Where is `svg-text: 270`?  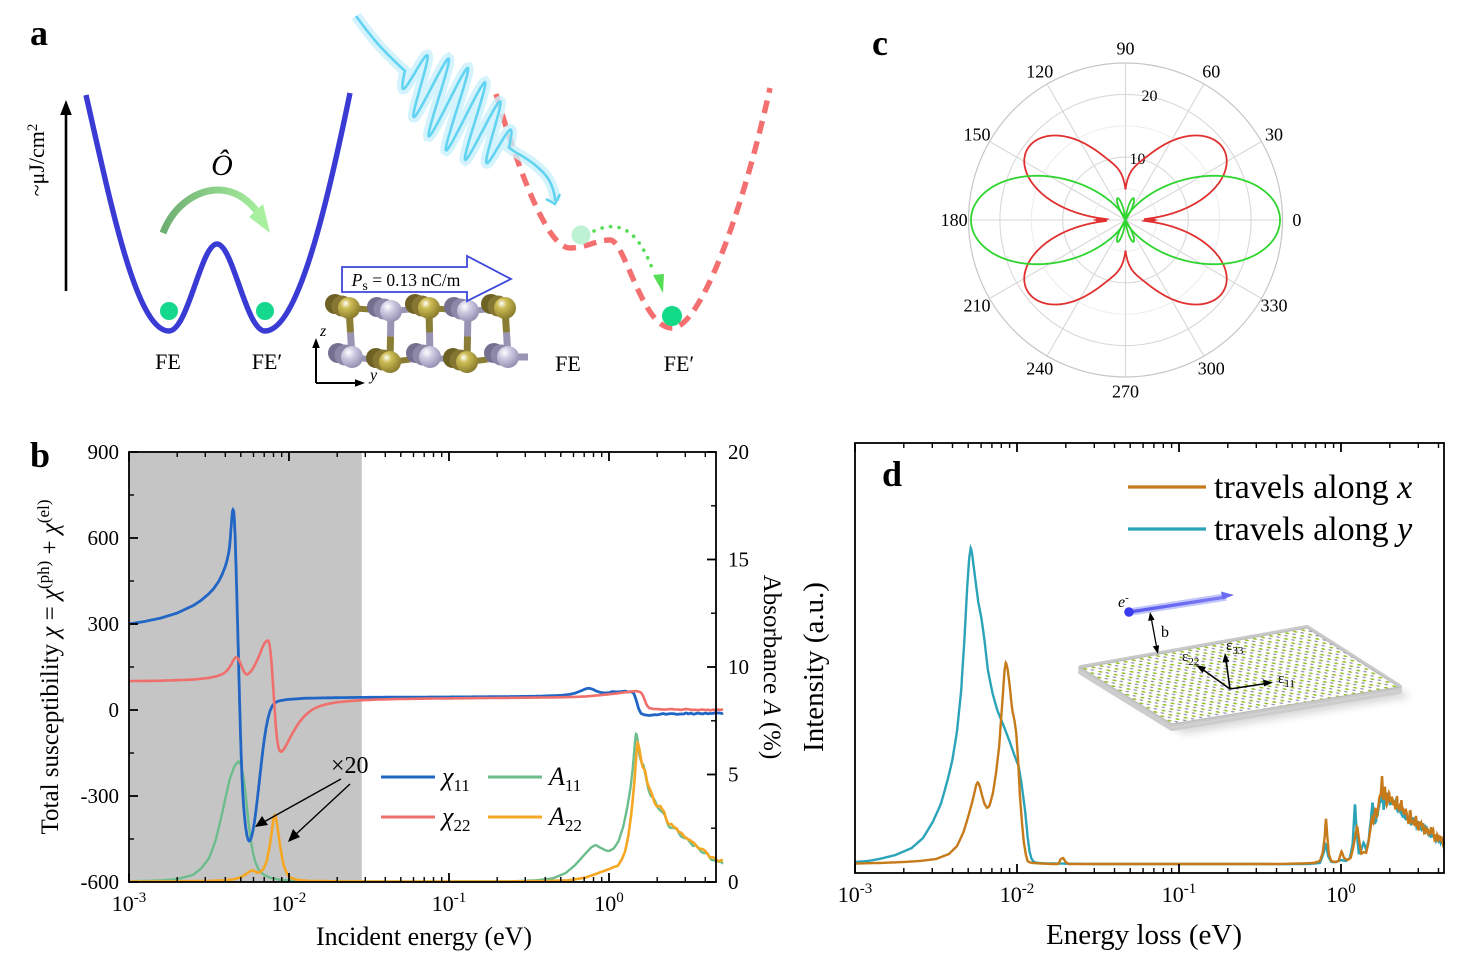 svg-text: 270 is located at coordinates (1125, 391).